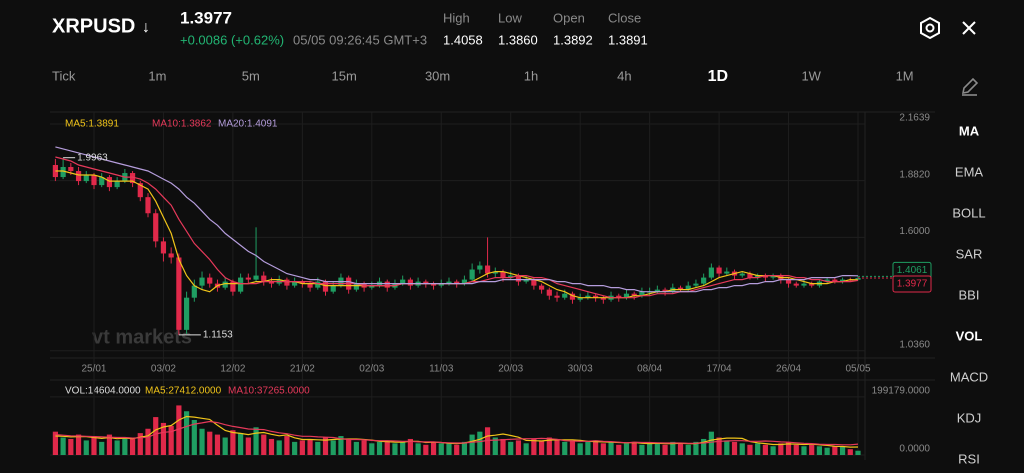 This screenshot has height=473, width=1024. What do you see at coordinates (970, 86) in the screenshot?
I see `edit-icon` at bounding box center [970, 86].